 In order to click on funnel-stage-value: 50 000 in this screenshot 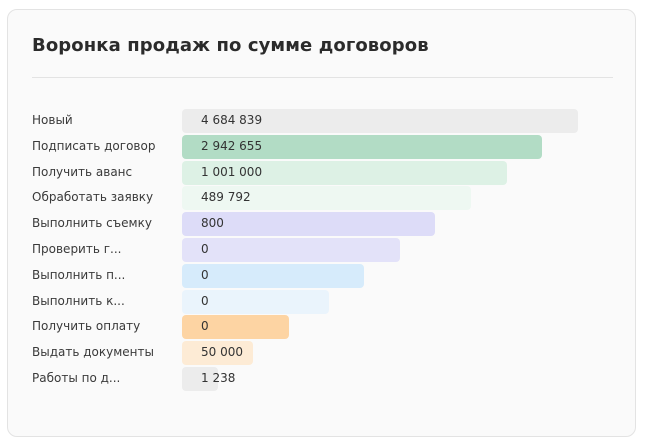, I will do `click(222, 352)`.